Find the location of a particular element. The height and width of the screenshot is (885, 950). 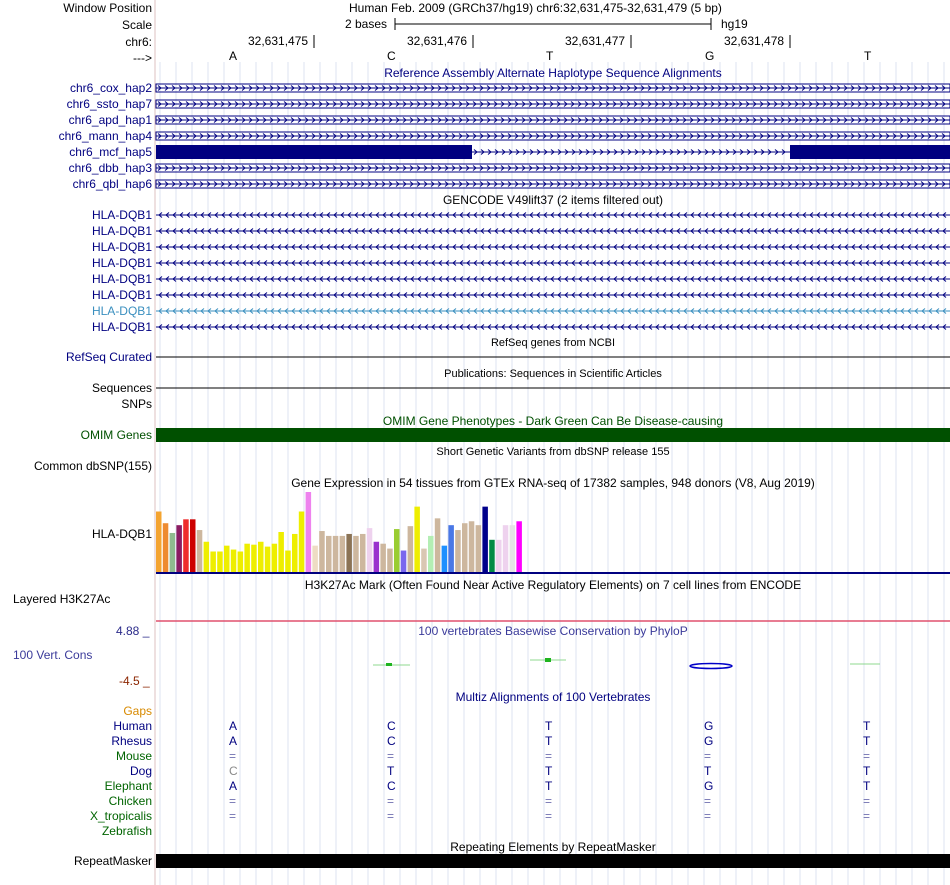

track-label-apd-hap1: chr6_apd_hap1 is located at coordinates (110, 120).